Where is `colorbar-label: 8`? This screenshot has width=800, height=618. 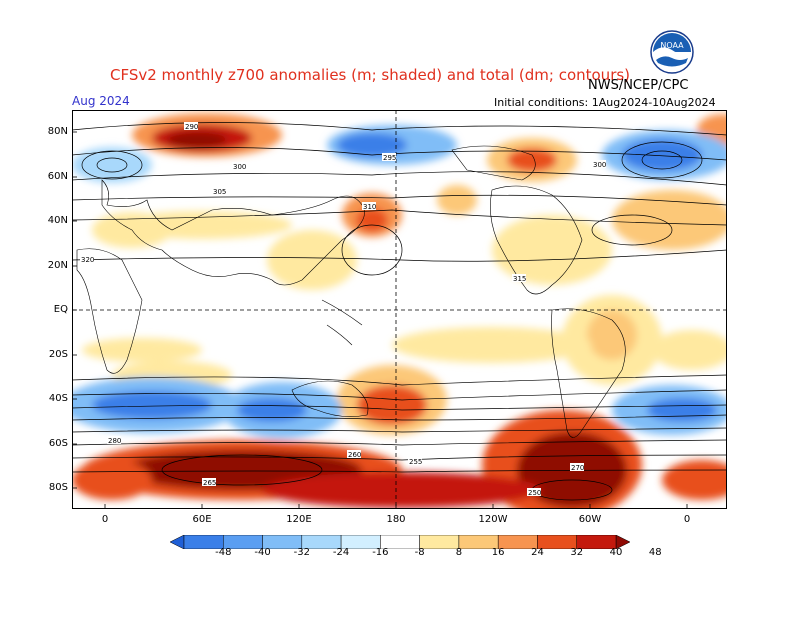 colorbar-label: 8 is located at coordinates (459, 552).